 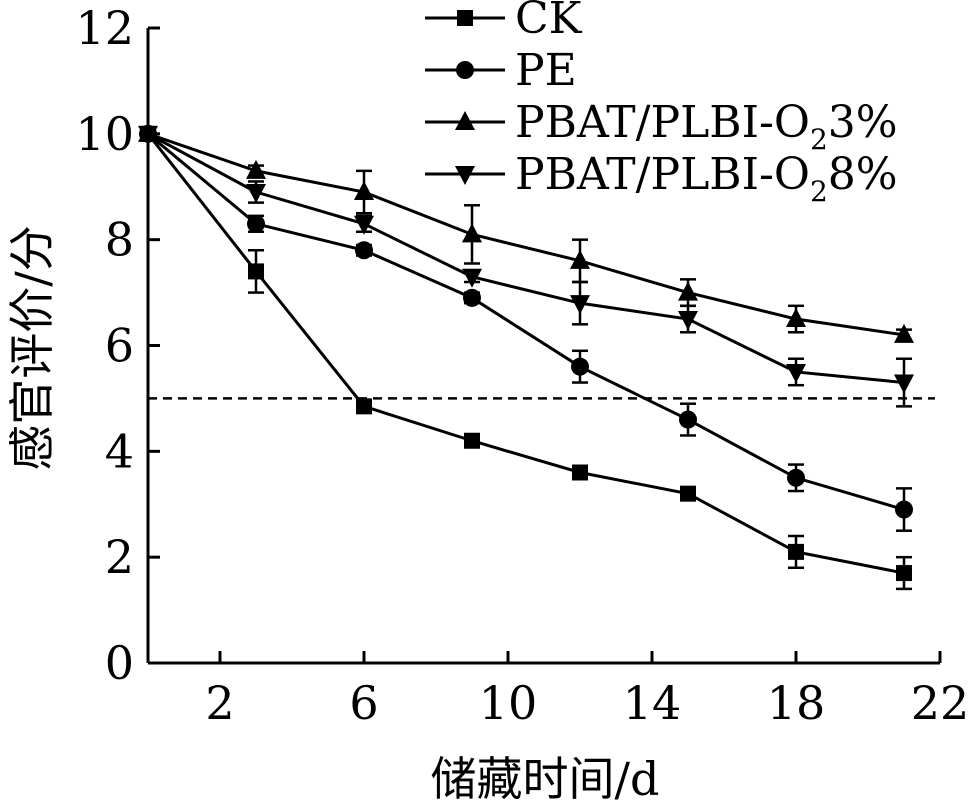 What do you see at coordinates (796, 703) in the screenshot?
I see `x-tick-label: 18` at bounding box center [796, 703].